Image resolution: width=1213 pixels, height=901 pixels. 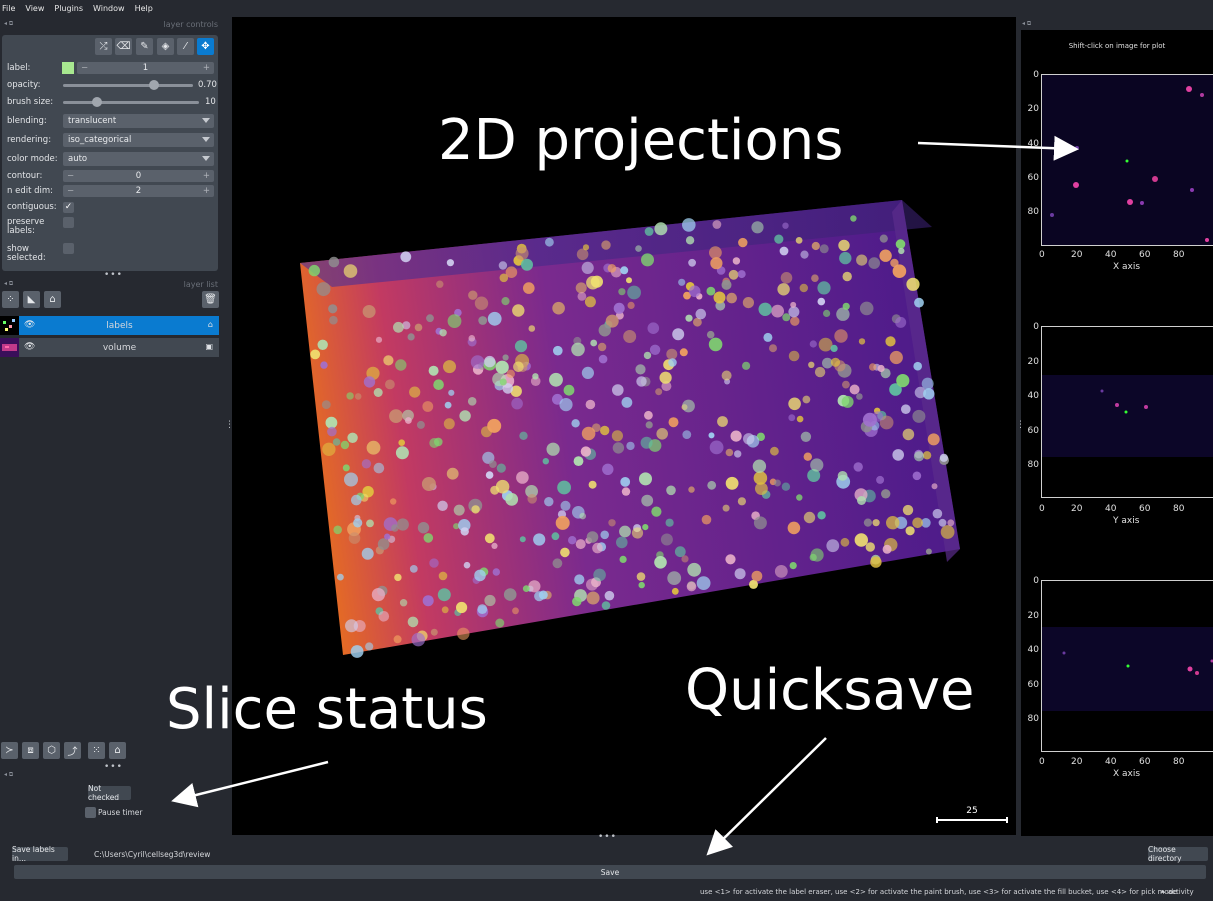 What do you see at coordinates (1042, 509) in the screenshot?
I see `xtick: 0` at bounding box center [1042, 509].